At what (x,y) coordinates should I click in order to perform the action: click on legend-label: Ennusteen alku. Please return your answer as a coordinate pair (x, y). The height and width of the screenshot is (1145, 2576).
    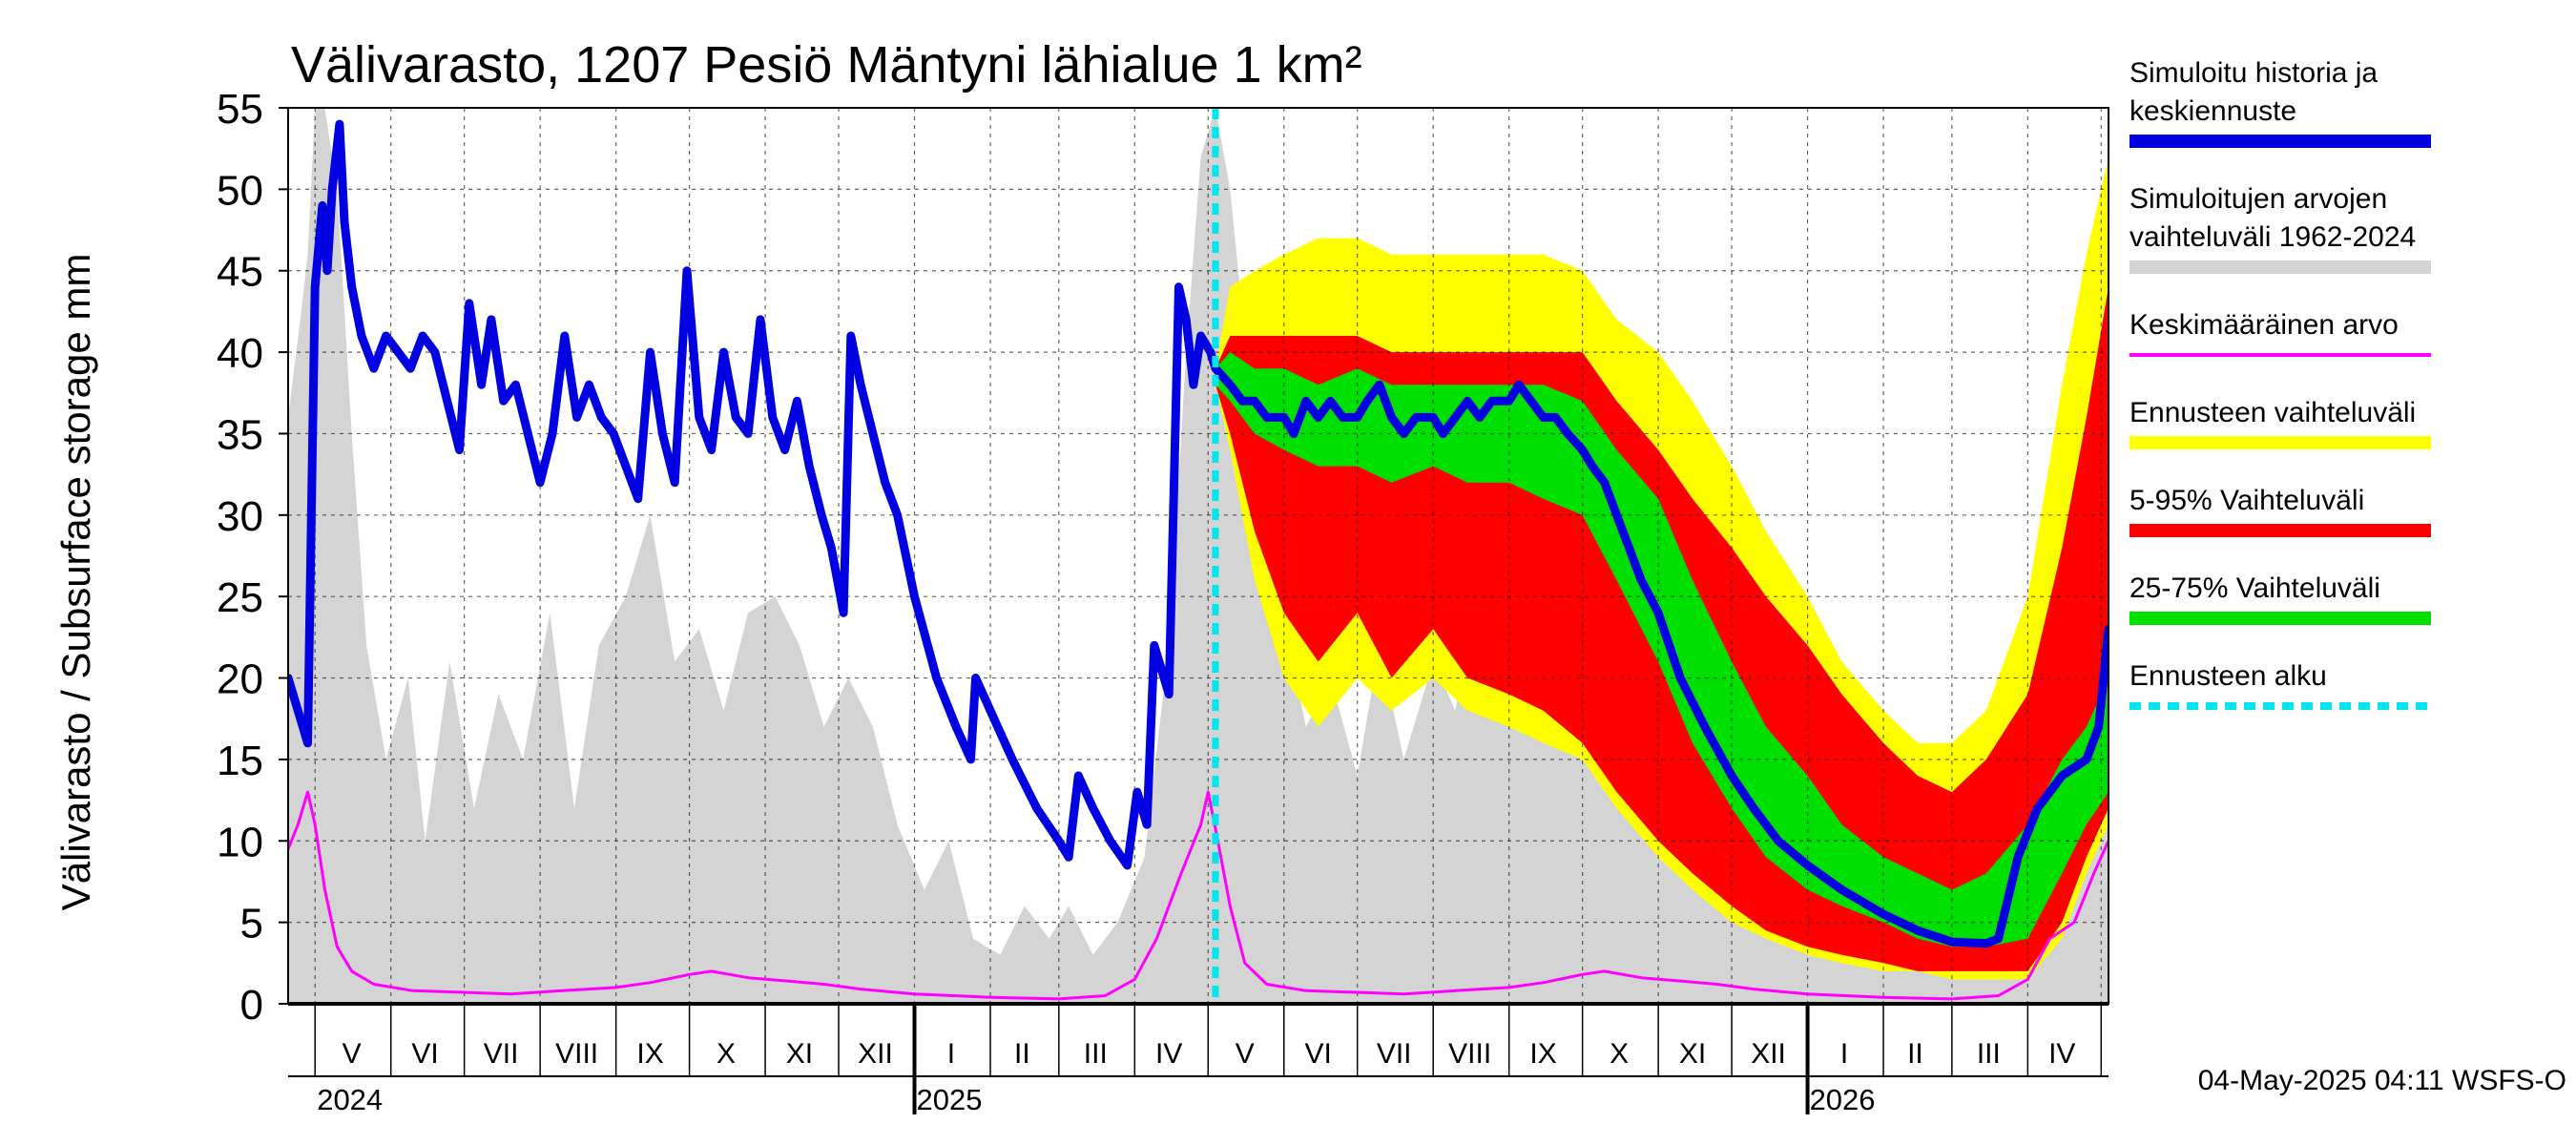
    Looking at the image, I should click on (2228, 676).